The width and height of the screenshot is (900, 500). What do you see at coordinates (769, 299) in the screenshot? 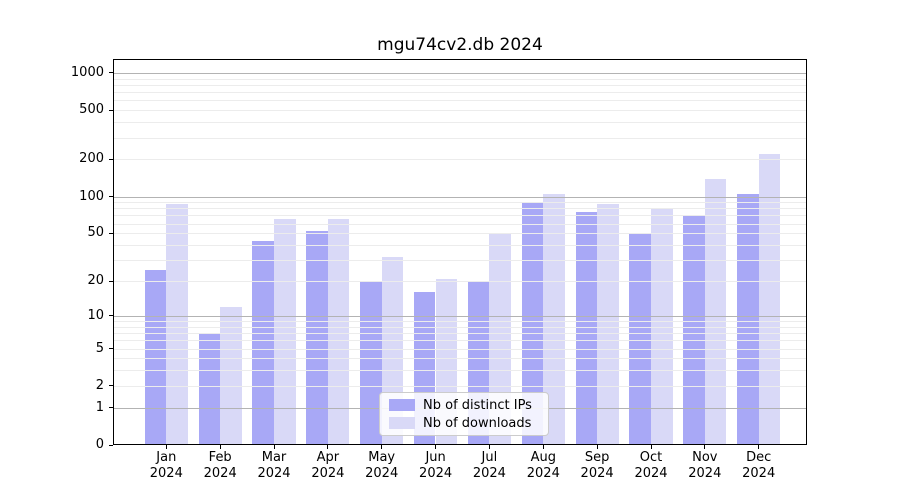
I see `bar-dec-downloads` at bounding box center [769, 299].